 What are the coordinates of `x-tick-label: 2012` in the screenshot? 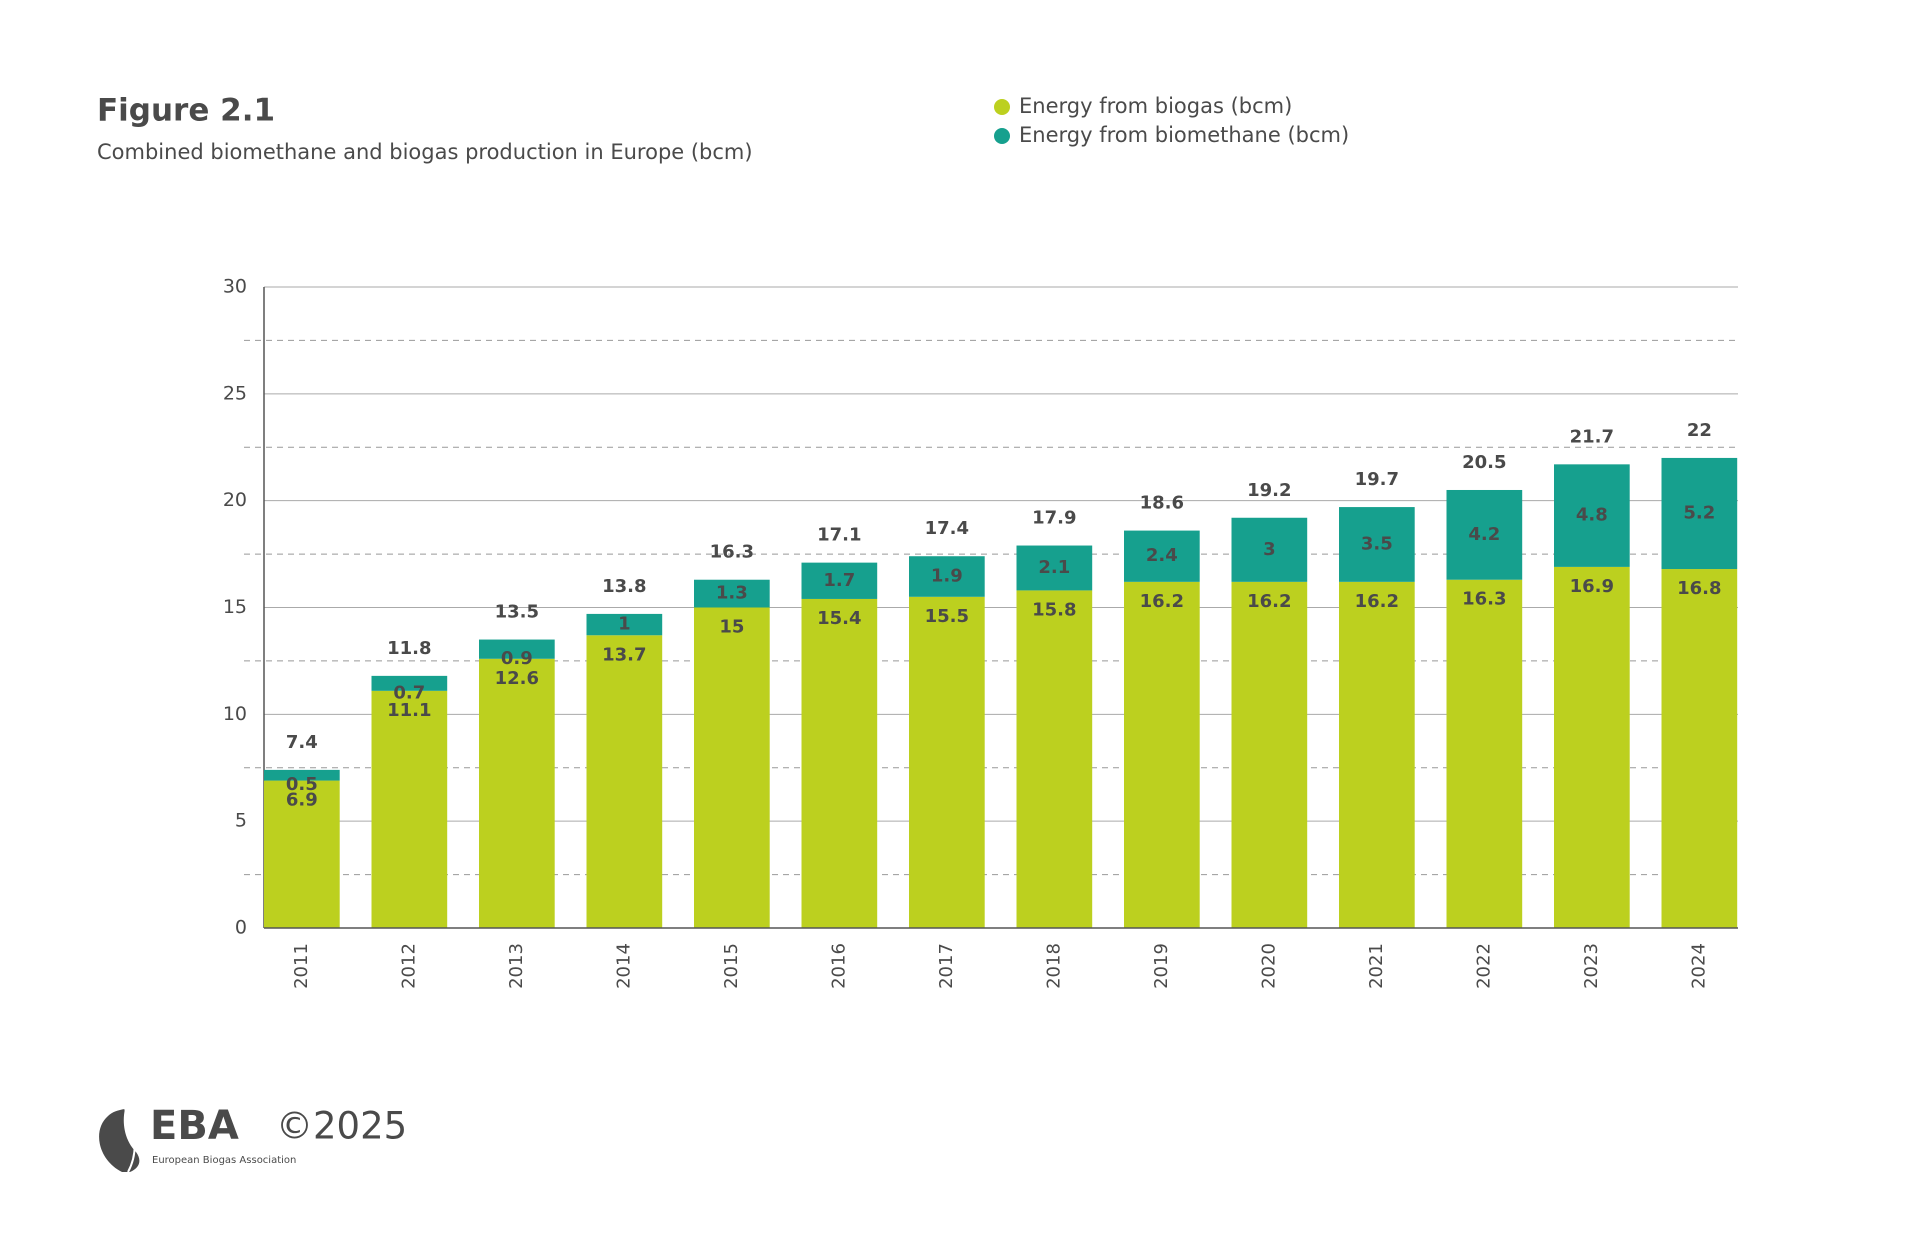 It's located at (408, 966).